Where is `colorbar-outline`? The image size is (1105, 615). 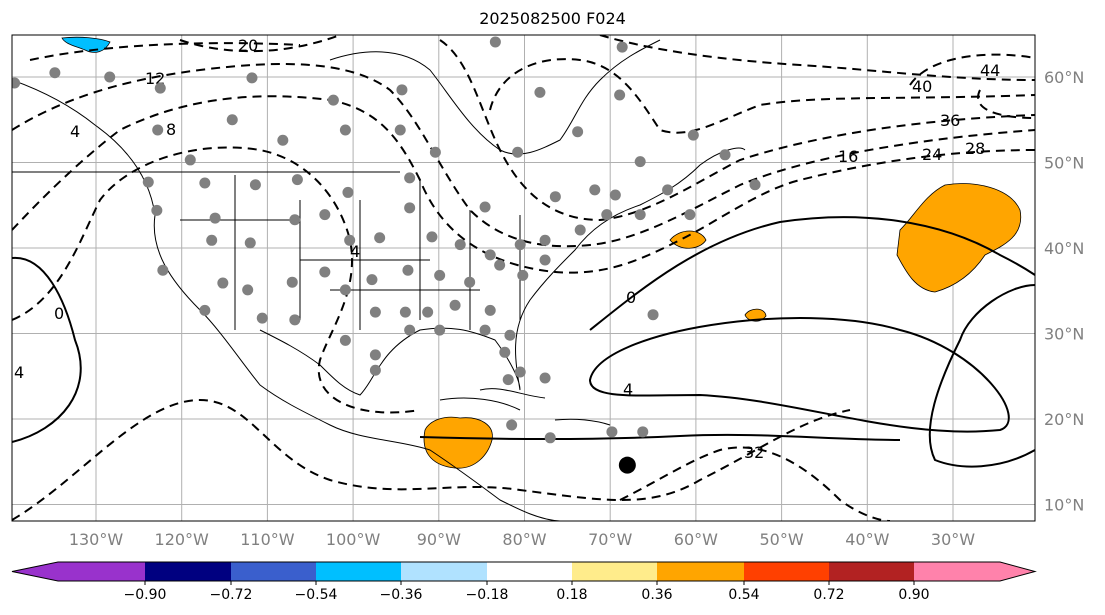
colorbar-outline is located at coordinates (524, 571).